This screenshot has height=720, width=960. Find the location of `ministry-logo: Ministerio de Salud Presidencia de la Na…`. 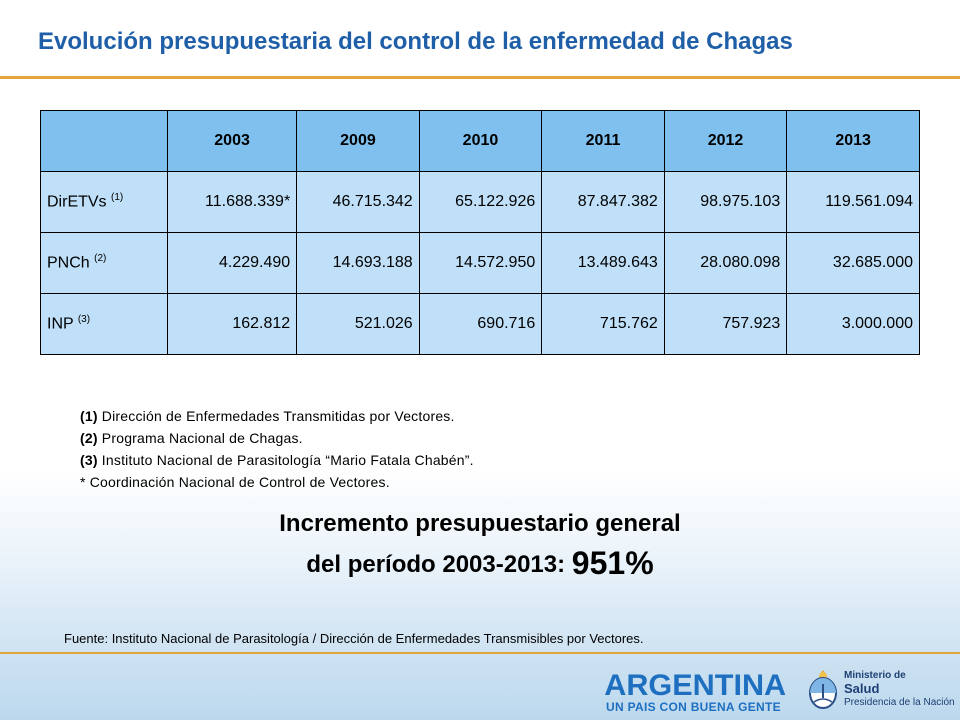

ministry-logo: Ministerio de Salud Presidencia de la Na… is located at coordinates (899, 690).